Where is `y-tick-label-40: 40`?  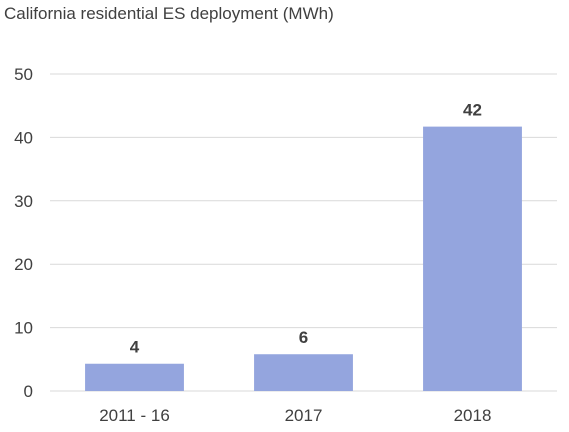
y-tick-label-40: 40 is located at coordinates (23, 137).